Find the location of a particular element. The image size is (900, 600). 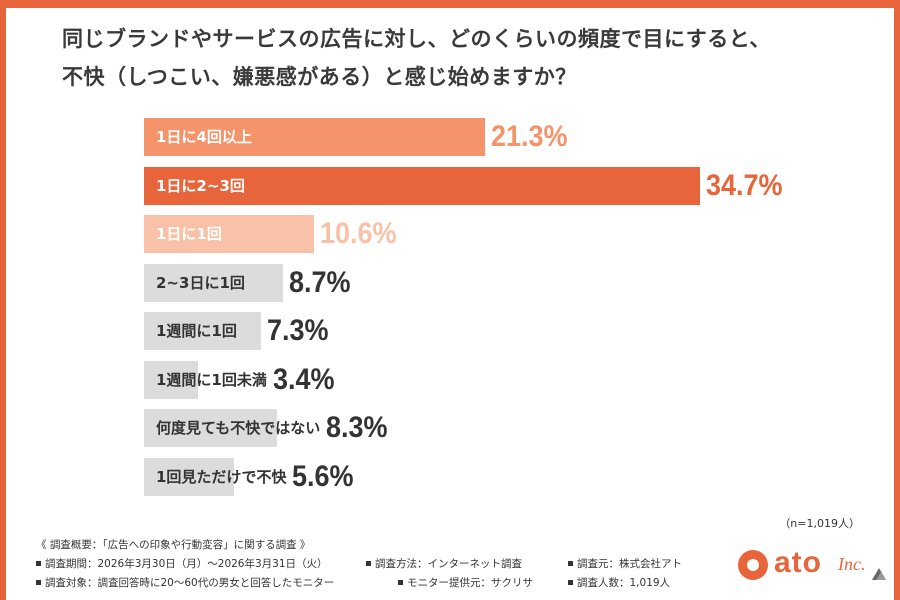

survey-count: 調査人数：1,019人 is located at coordinates (624, 583).